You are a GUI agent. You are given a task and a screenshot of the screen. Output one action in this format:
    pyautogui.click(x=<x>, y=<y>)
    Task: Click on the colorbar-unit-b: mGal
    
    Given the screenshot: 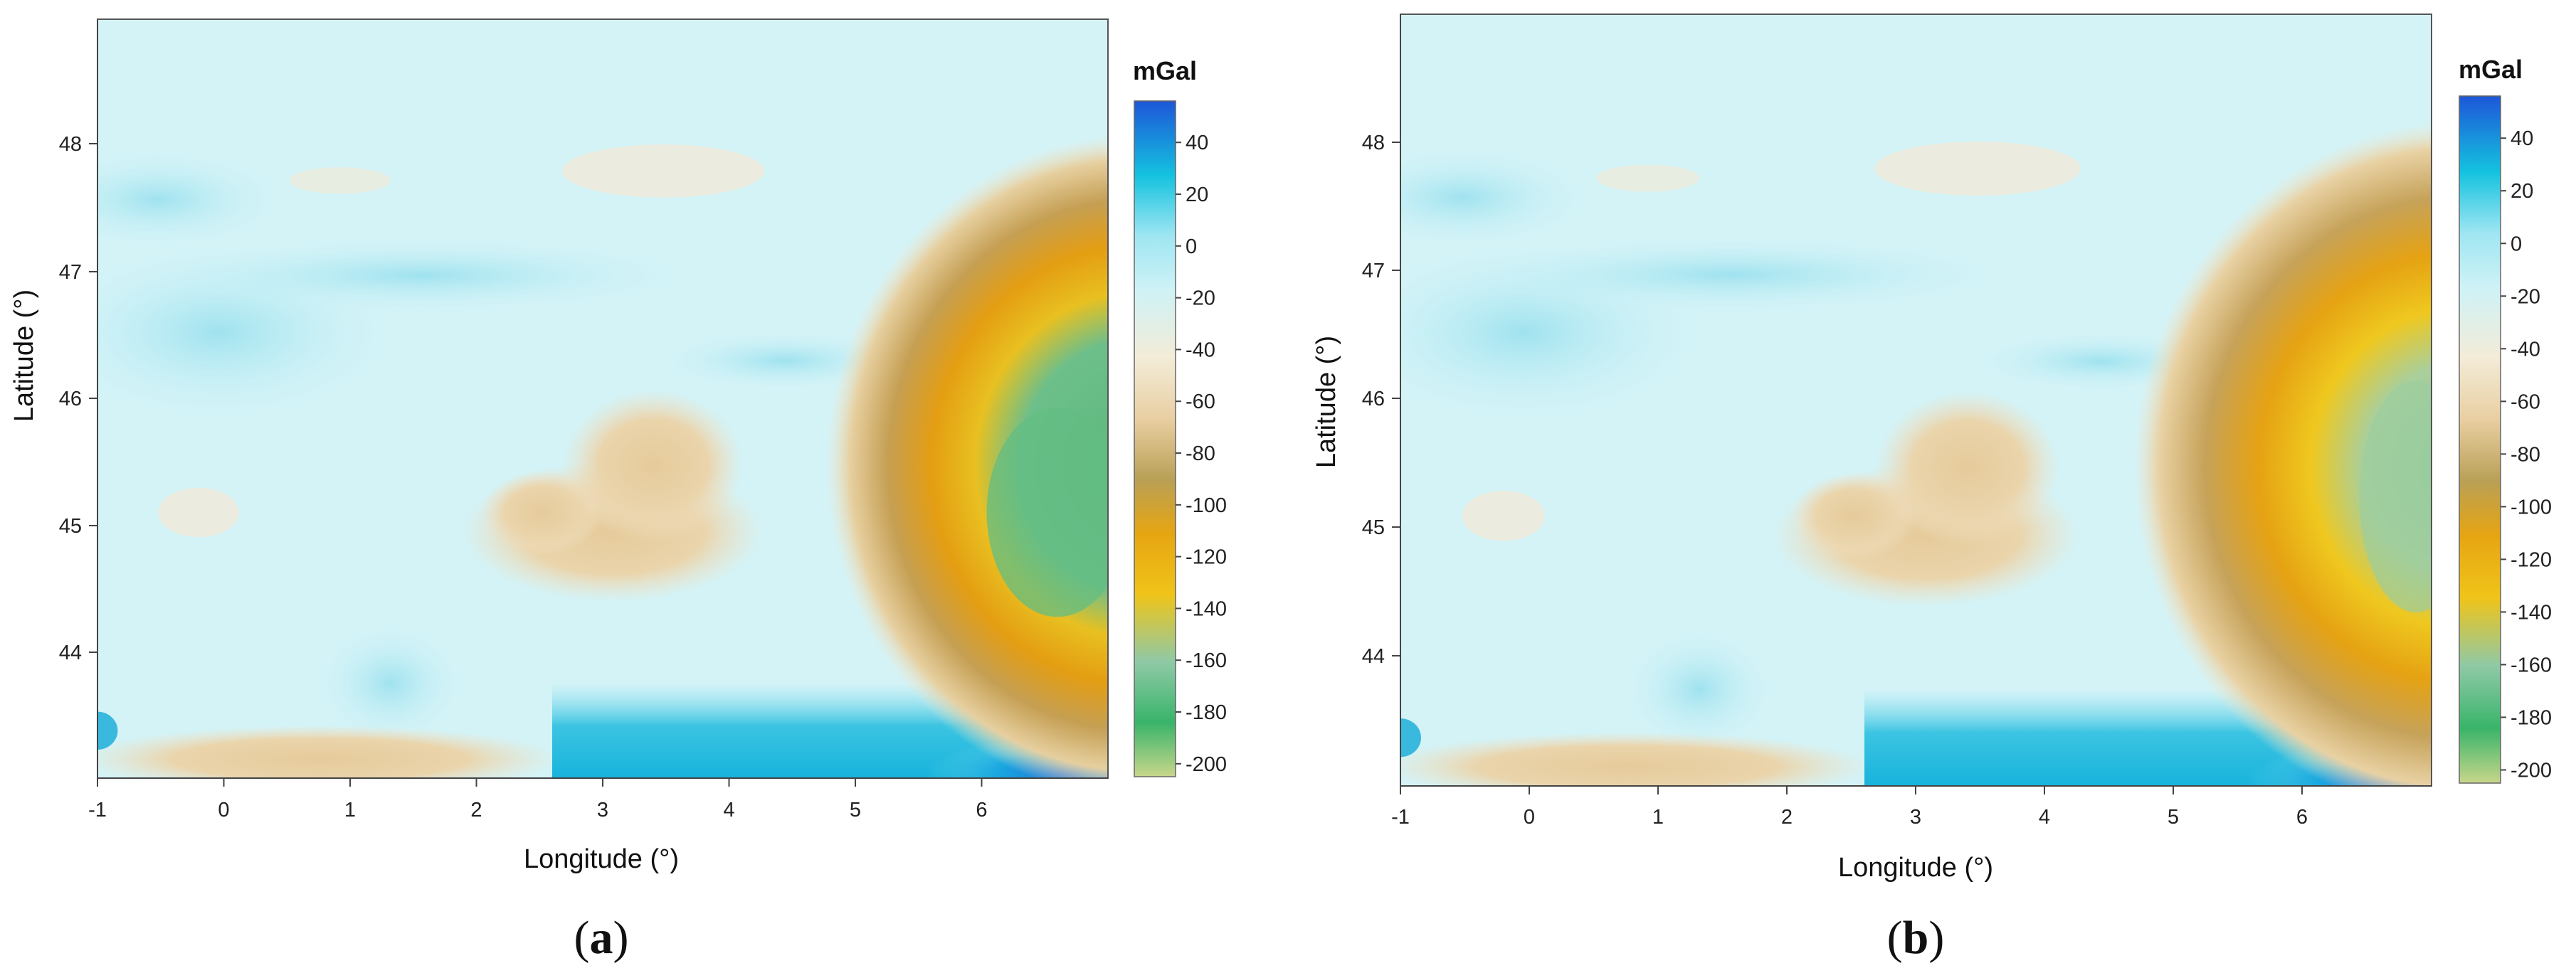 What is the action you would take?
    pyautogui.click(x=2491, y=69)
    